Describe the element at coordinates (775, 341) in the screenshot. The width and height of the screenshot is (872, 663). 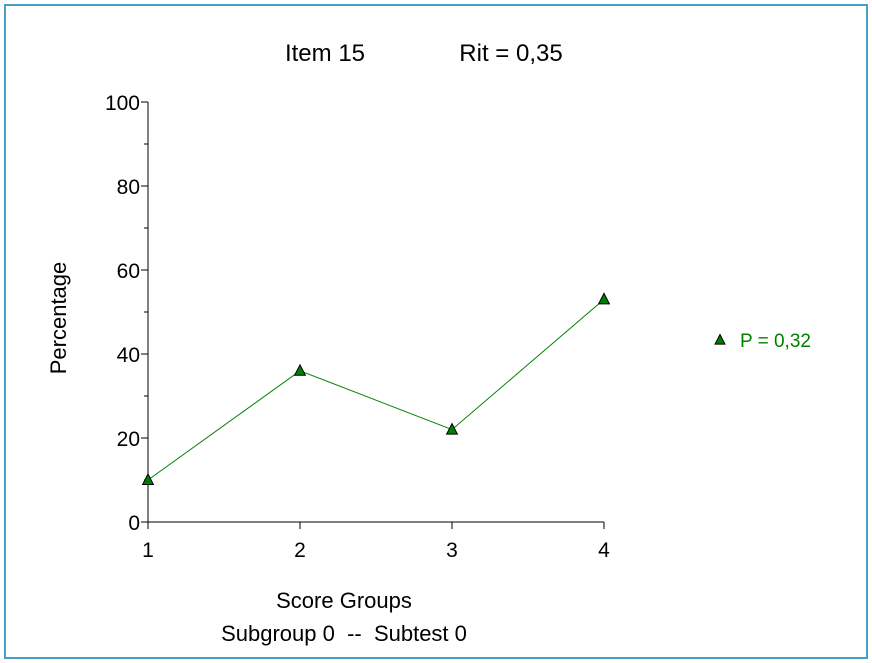
I see `legend-label: P = 0,32` at that location.